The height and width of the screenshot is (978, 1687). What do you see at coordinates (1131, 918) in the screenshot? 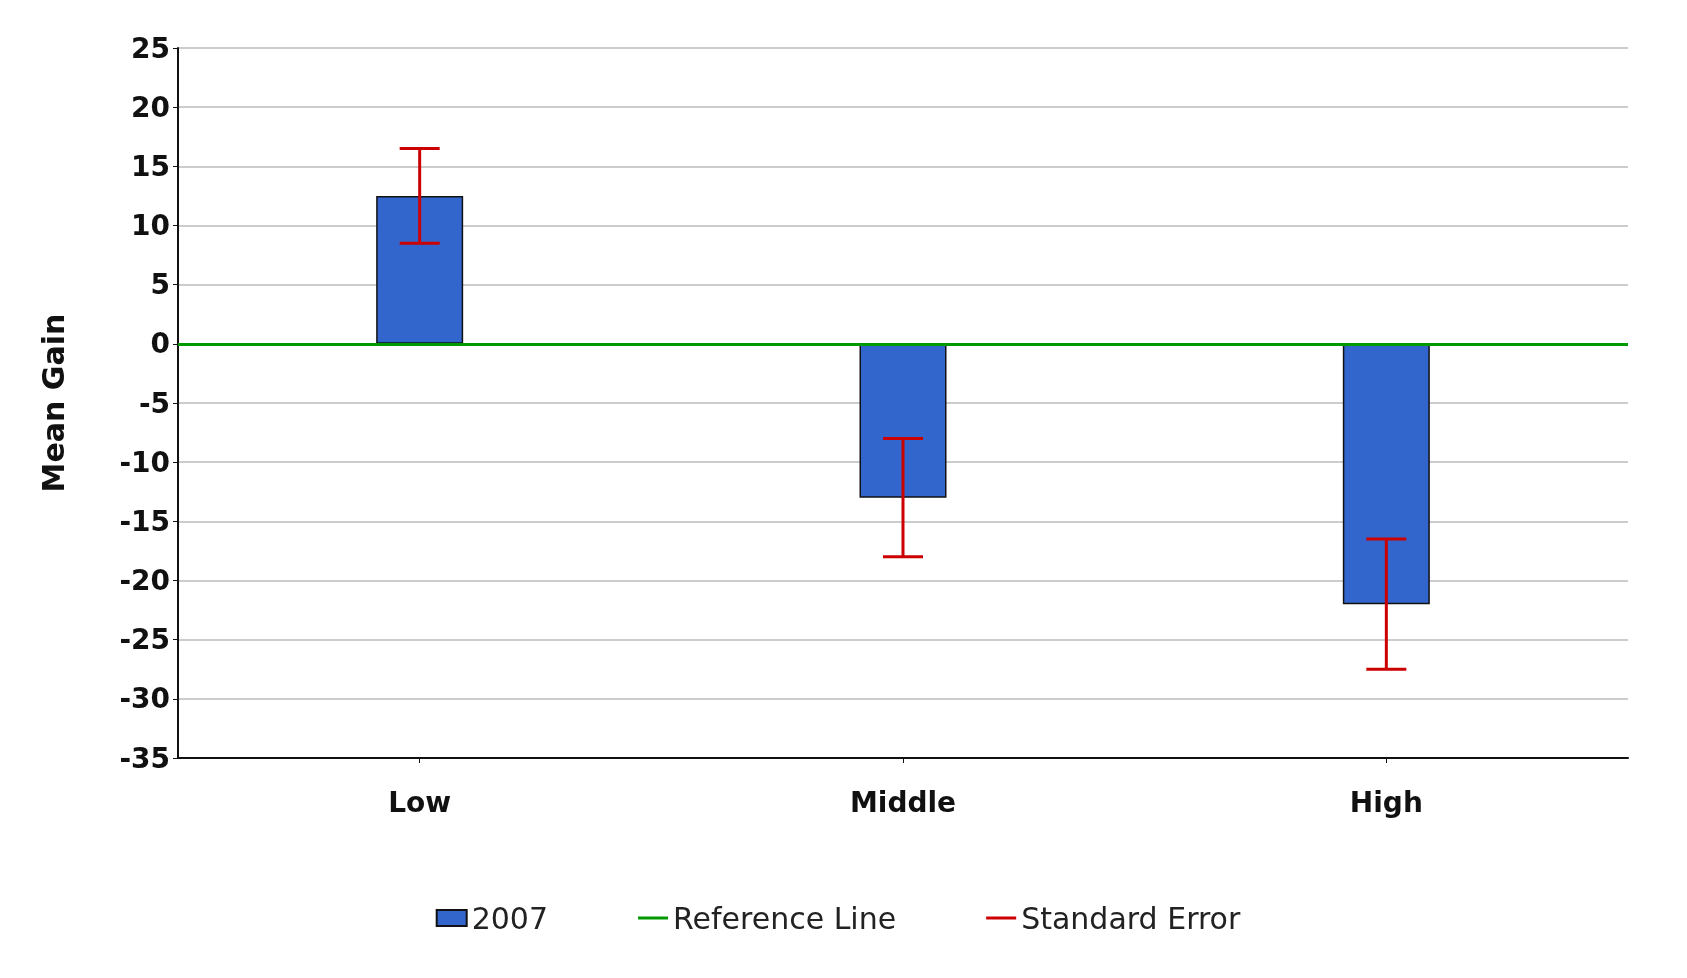
I see `text: Standard Error` at bounding box center [1131, 918].